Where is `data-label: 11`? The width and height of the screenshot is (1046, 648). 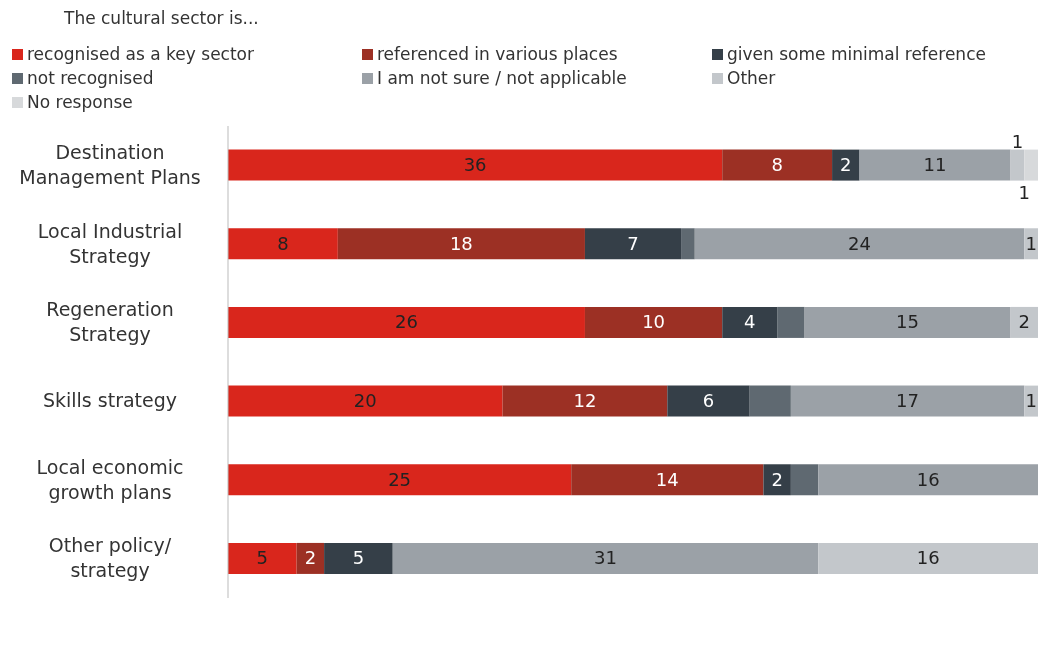 data-label: 11 is located at coordinates (935, 165).